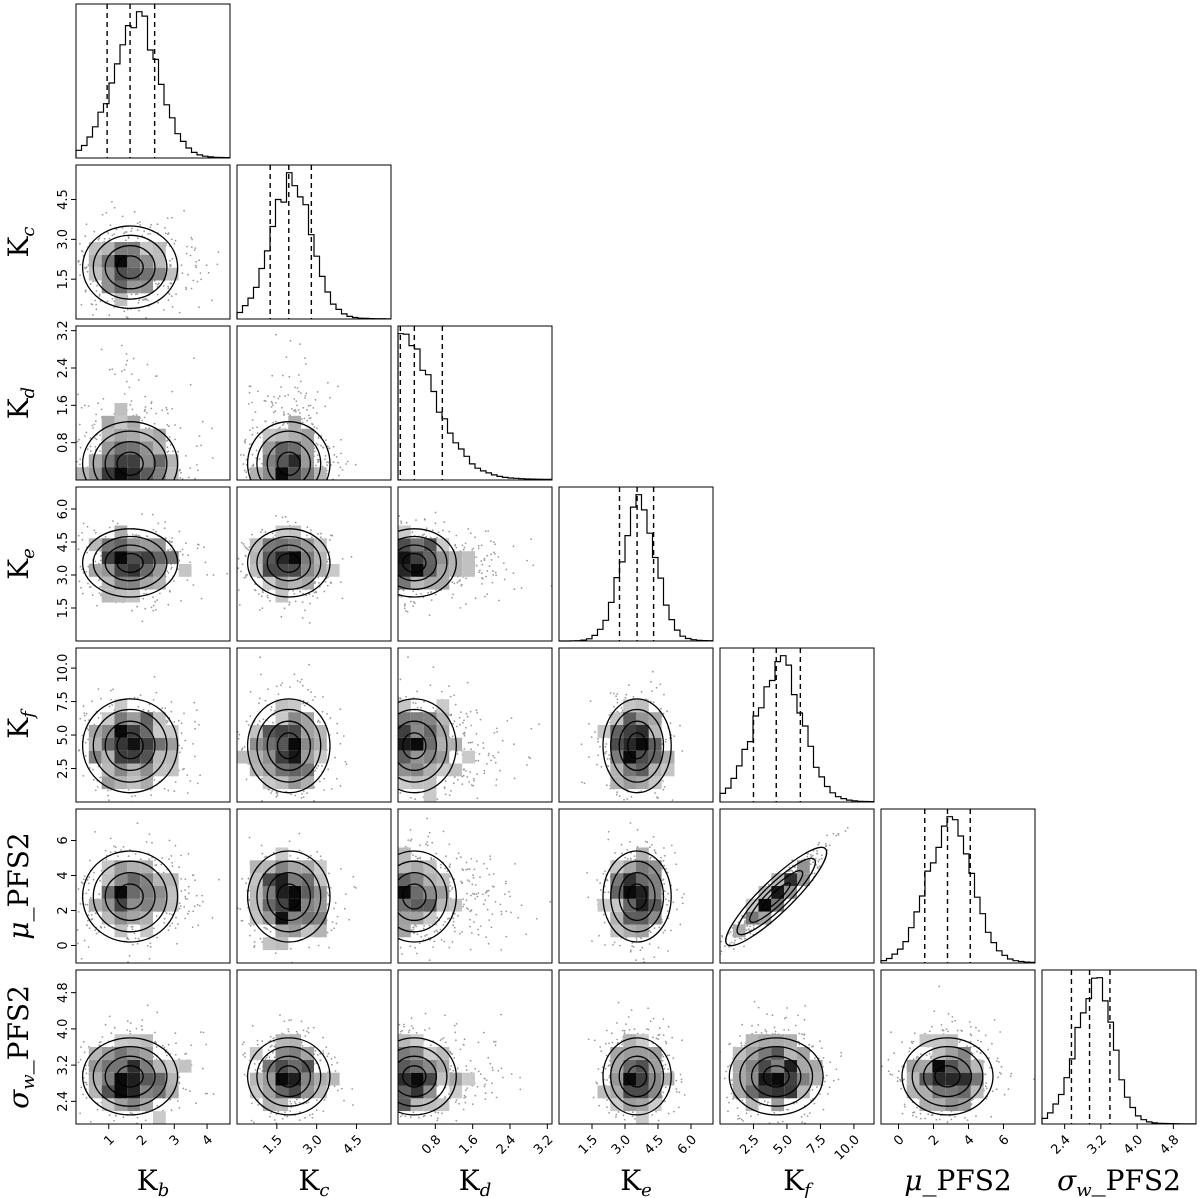 The image size is (1200, 1198). Describe the element at coordinates (152, 85) in the screenshot. I see `histogram-kb` at that location.